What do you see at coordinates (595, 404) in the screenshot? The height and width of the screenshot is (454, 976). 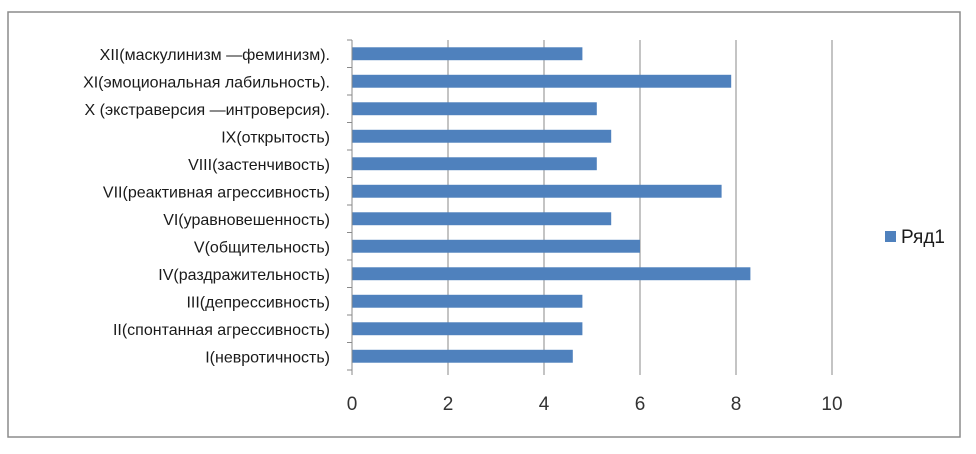 I see `x-tick-labels: 0 2 4 6 8 10` at bounding box center [595, 404].